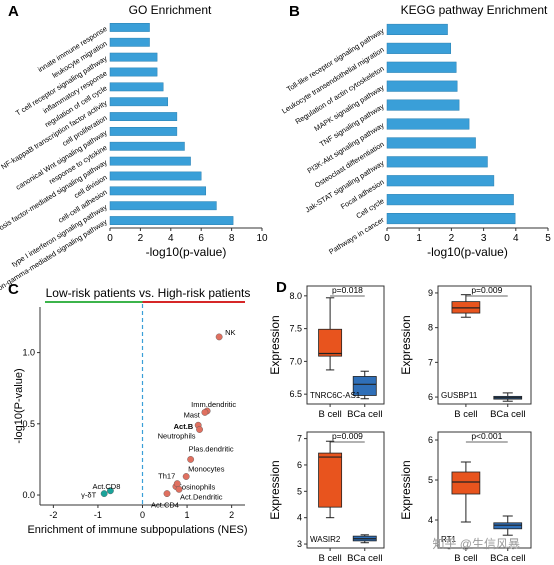 This screenshot has height=565, width=554. Describe the element at coordinates (262, 238) in the screenshot. I see `go-x-tick-label: 10` at that location.